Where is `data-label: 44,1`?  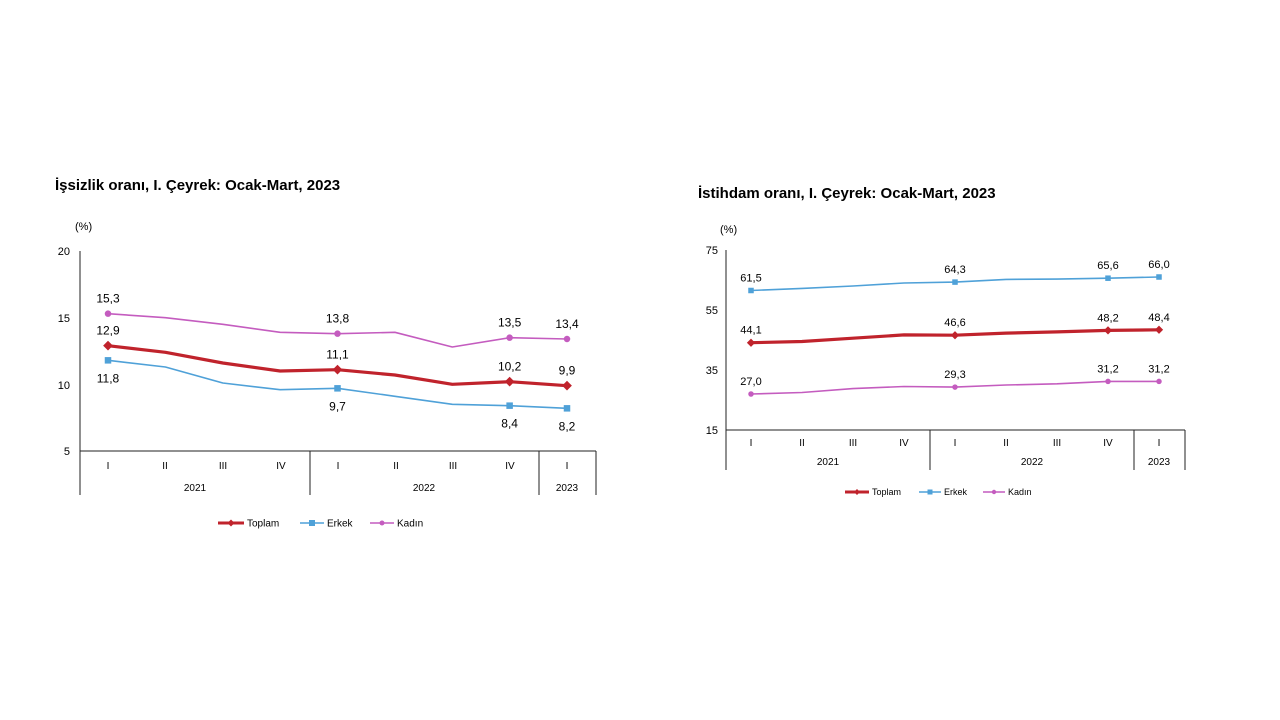 data-label: 44,1 is located at coordinates (750, 331).